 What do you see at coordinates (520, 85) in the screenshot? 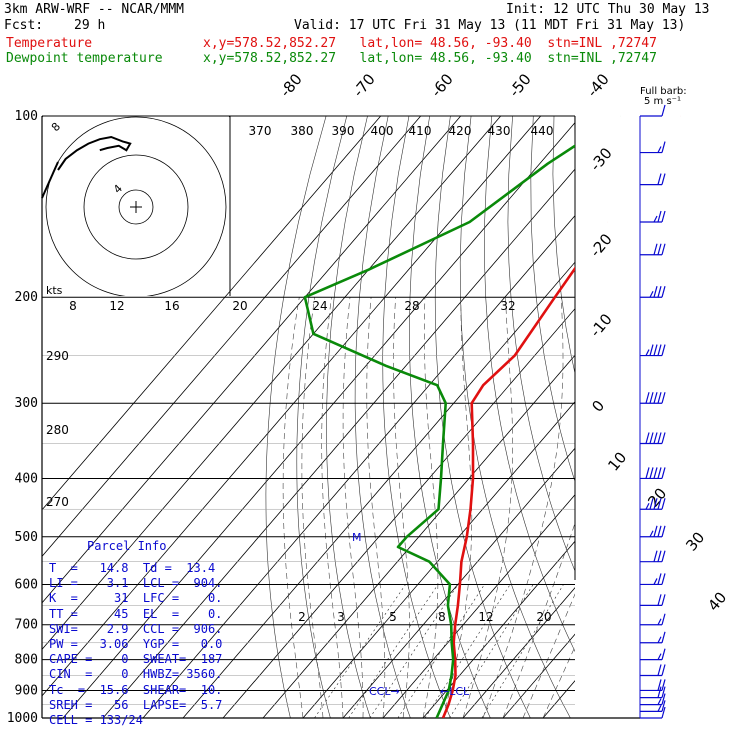
I see `isotherm-label: -50` at bounding box center [520, 85].